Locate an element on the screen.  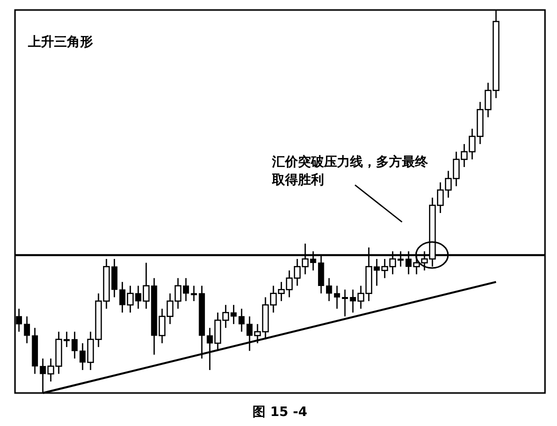
text: 上升三角形 is located at coordinates (60, 42).